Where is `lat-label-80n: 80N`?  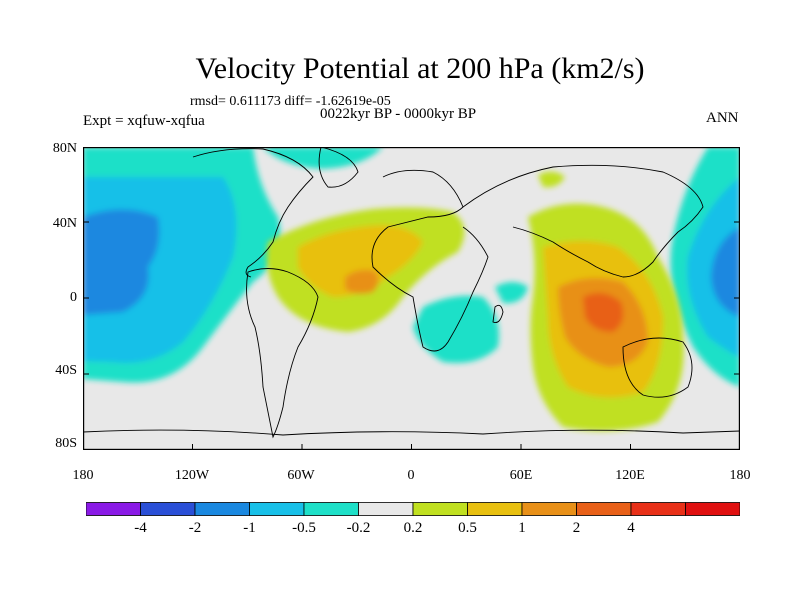
lat-label-80n: 80N is located at coordinates (64, 148).